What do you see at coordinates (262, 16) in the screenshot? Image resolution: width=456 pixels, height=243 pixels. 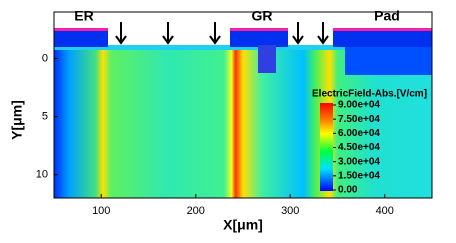 I see `annotation: GR` at bounding box center [262, 16].